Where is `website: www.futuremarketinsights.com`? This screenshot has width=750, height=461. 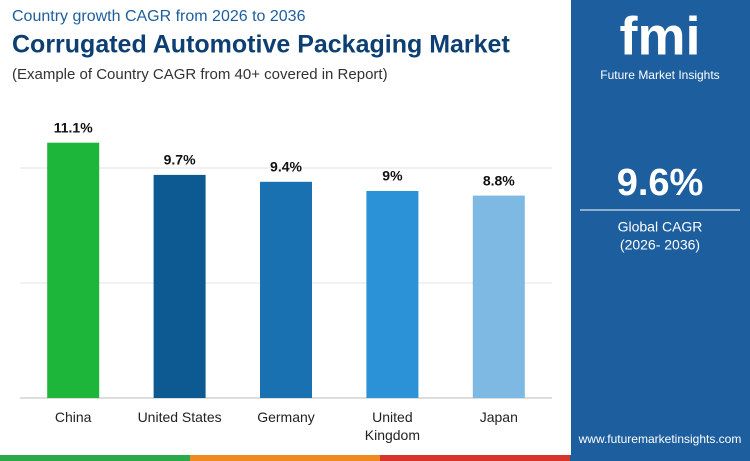 website: www.futuremarketinsights.com is located at coordinates (660, 439).